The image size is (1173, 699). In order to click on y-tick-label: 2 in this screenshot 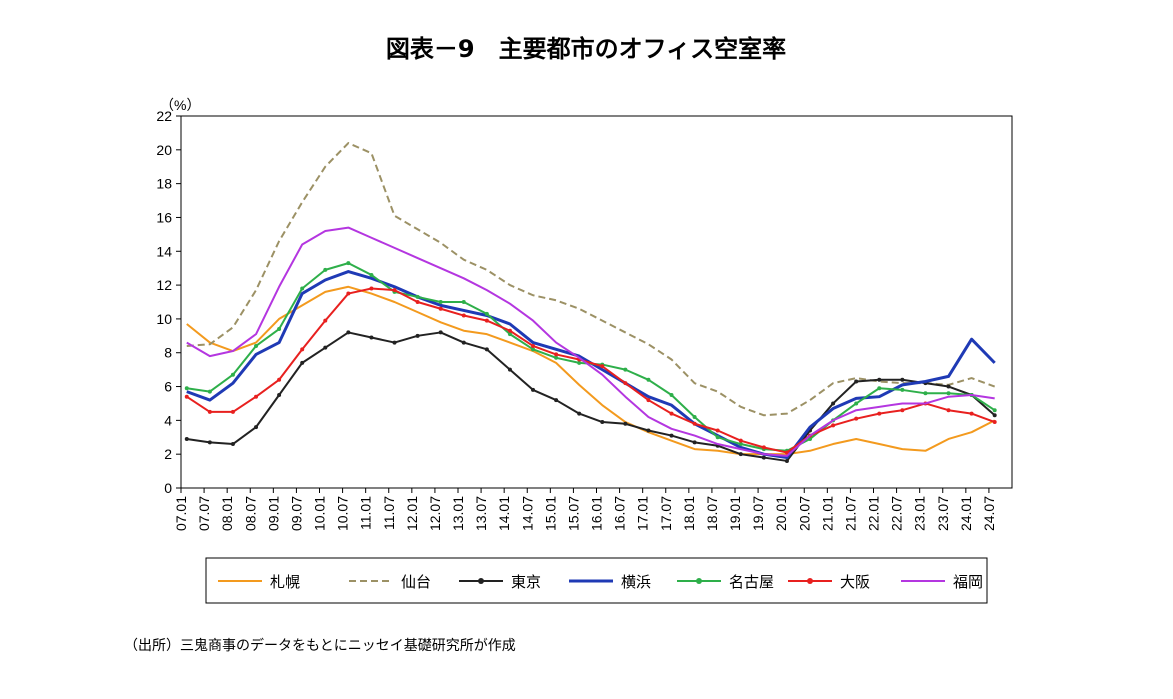, I will do `click(168, 454)`.